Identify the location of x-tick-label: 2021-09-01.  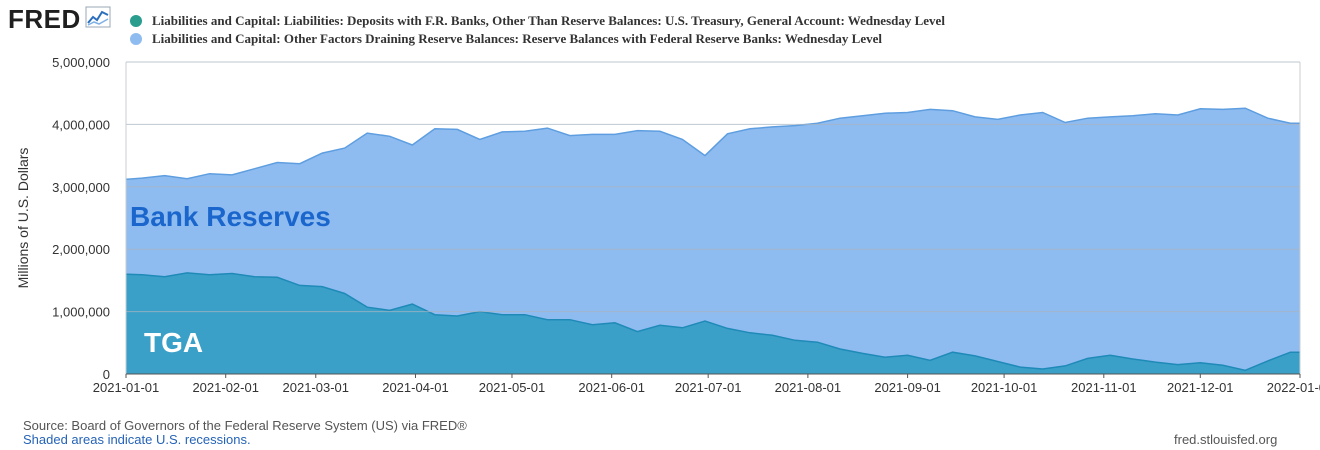
(907, 387).